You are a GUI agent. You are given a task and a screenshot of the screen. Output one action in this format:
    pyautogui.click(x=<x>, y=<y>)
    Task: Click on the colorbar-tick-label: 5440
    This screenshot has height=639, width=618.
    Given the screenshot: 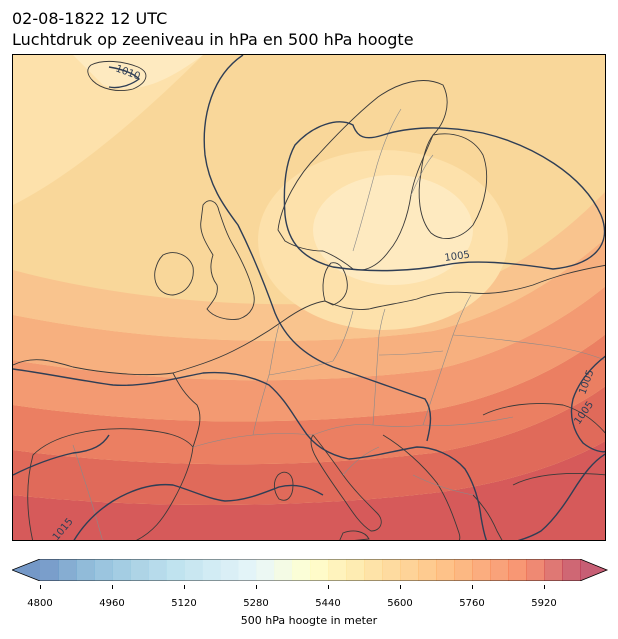 What is the action you would take?
    pyautogui.click(x=328, y=603)
    